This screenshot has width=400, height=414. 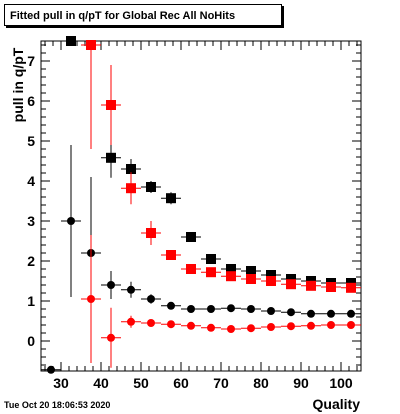 What do you see at coordinates (31, 141) in the screenshot?
I see `y-tick-label: 5` at bounding box center [31, 141].